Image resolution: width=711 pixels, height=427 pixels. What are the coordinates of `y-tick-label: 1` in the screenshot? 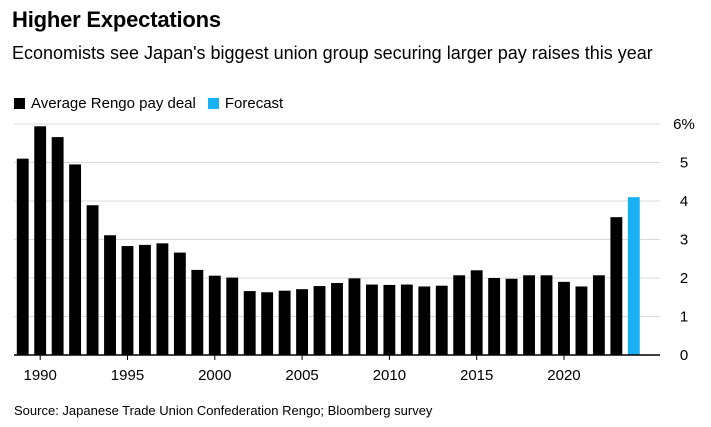 It's located at (684, 317).